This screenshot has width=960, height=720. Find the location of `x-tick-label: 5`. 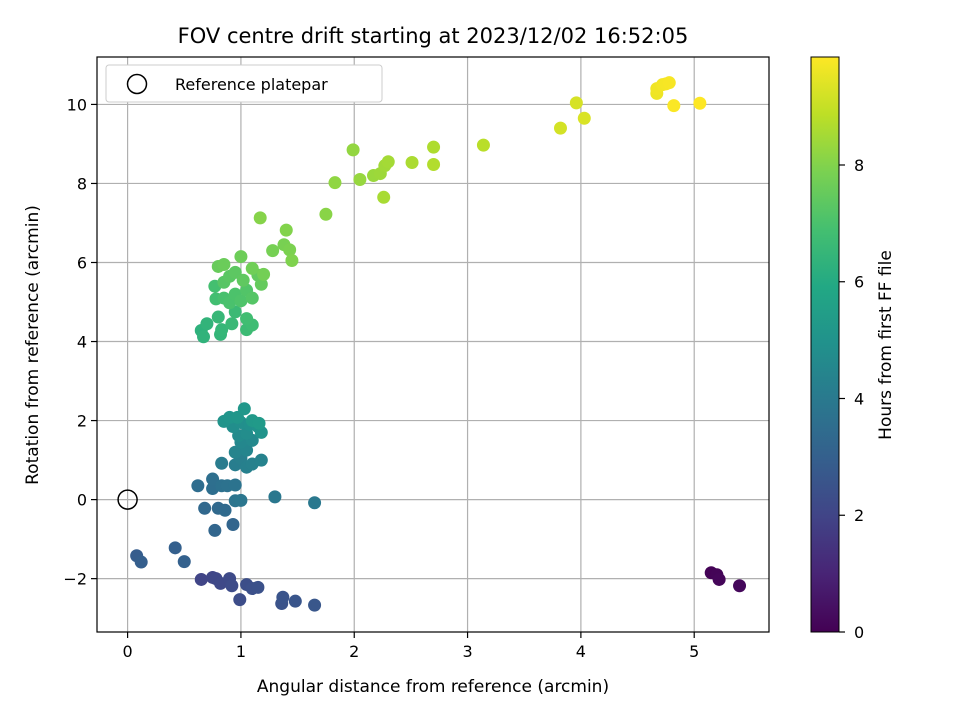

x-tick-label: 5 is located at coordinates (694, 651).